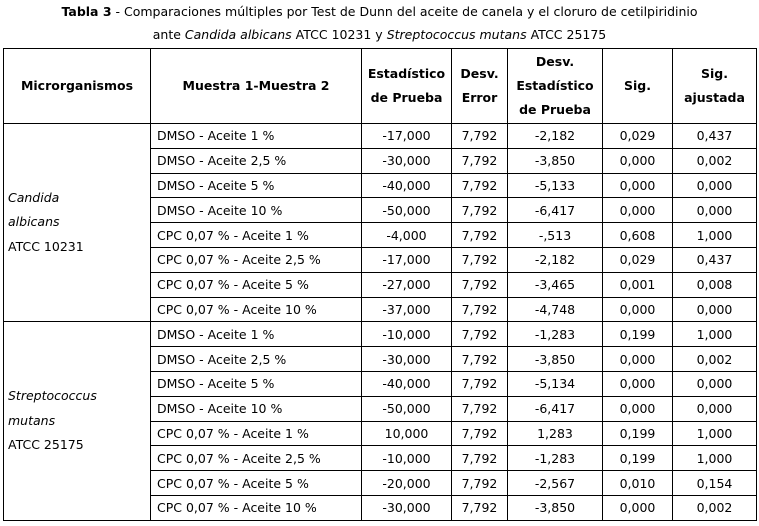  What do you see at coordinates (406, 433) in the screenshot?
I see `statistic-cell: 10,000` at bounding box center [406, 433].